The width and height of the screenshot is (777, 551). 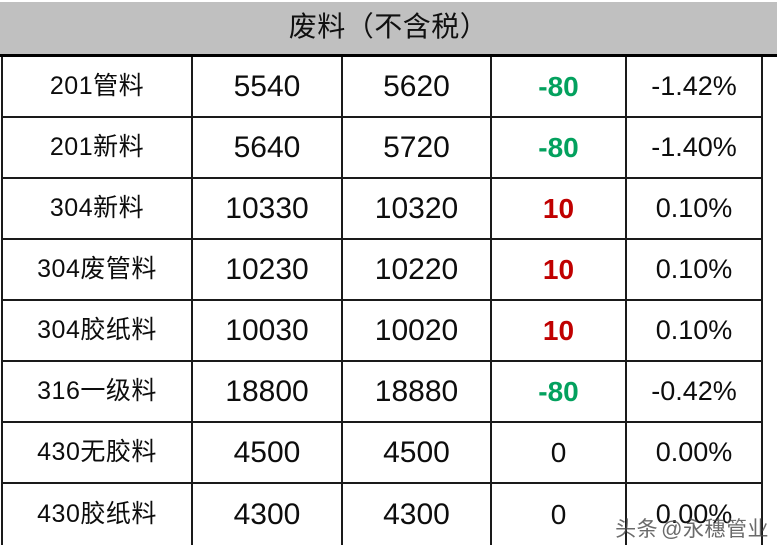 What do you see at coordinates (268, 514) in the screenshot?
I see `cell-today-price: 4300` at bounding box center [268, 514].